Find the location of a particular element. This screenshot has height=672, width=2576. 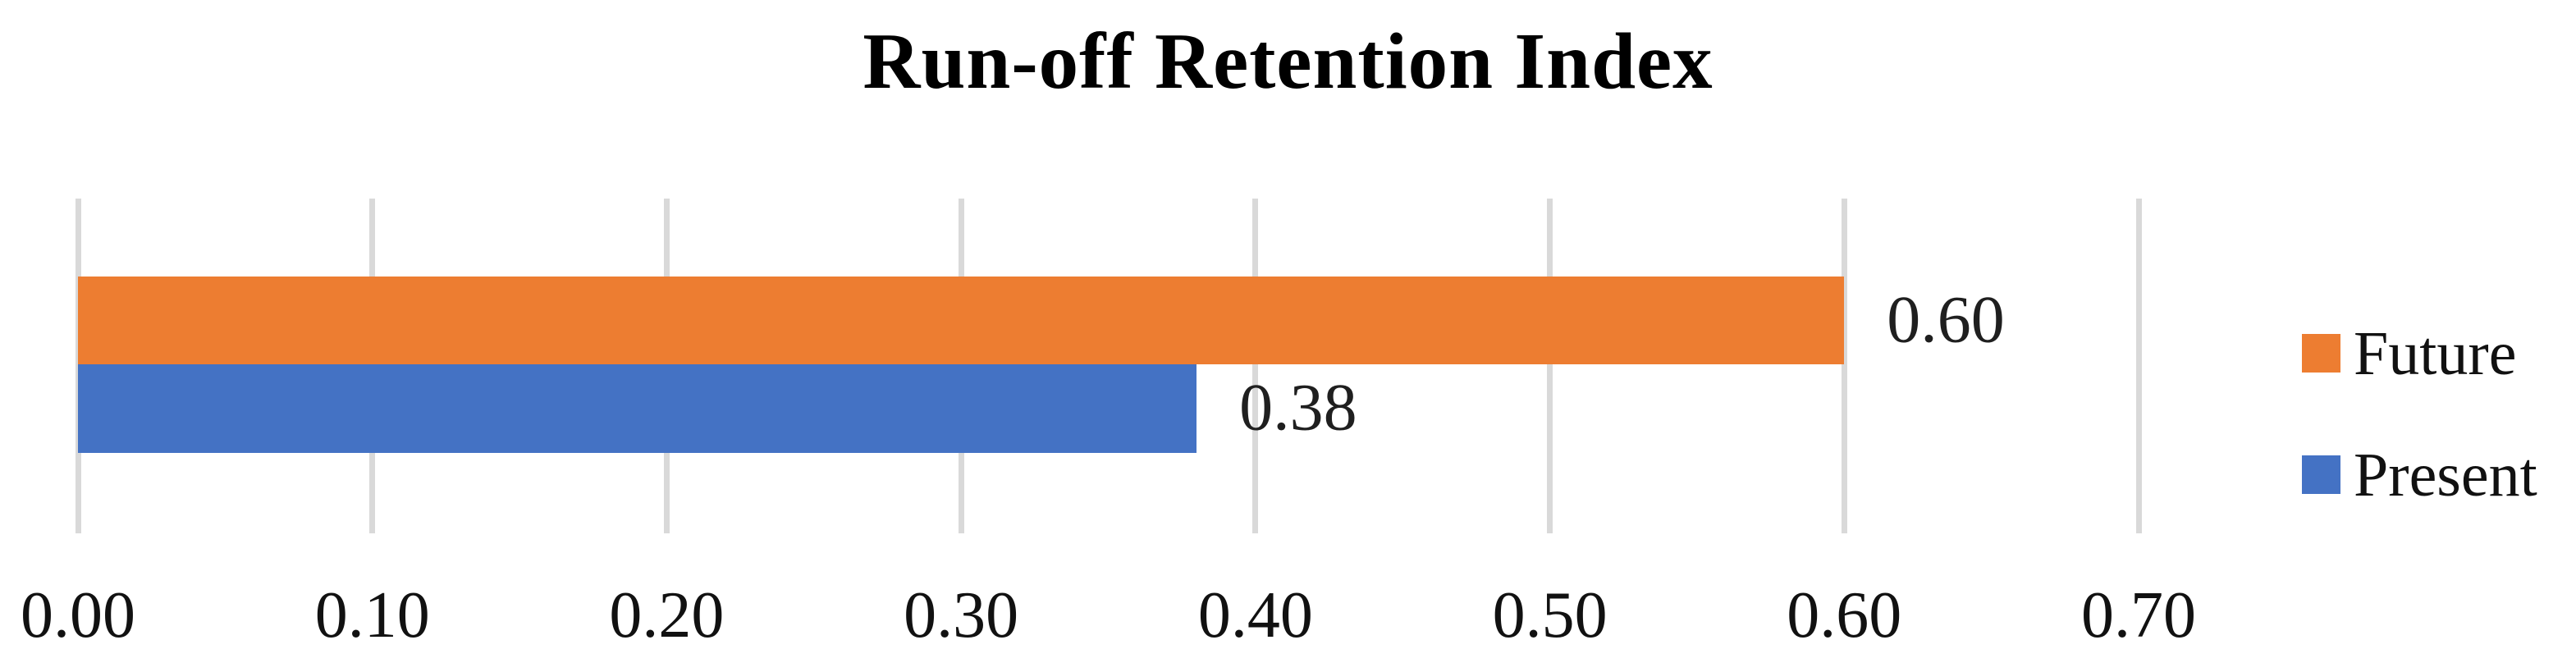

data-label-future: 0.60 is located at coordinates (1946, 318).